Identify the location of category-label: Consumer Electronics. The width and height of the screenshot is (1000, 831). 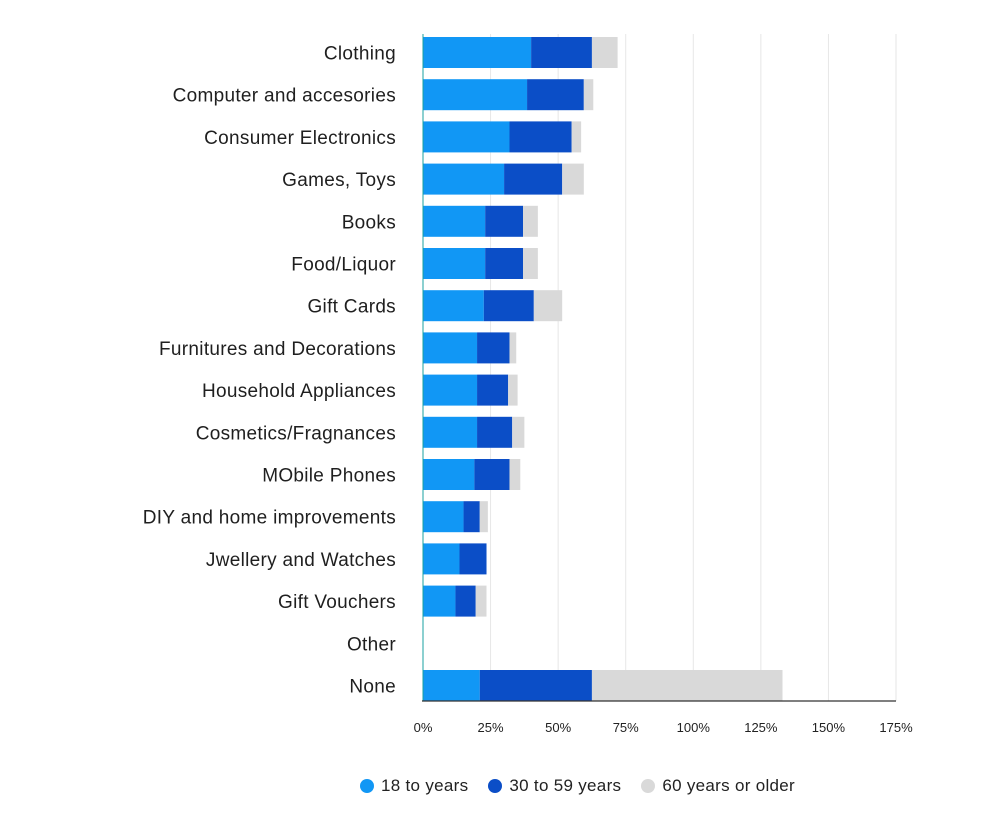
(300, 138).